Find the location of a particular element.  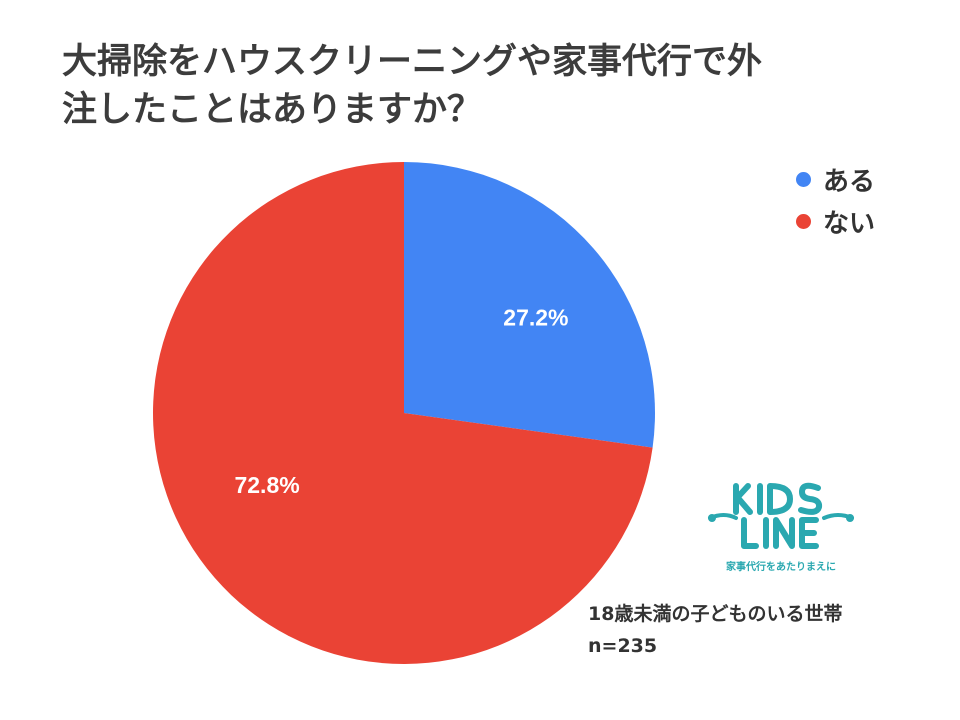

legend-marker-aru is located at coordinates (803, 179).